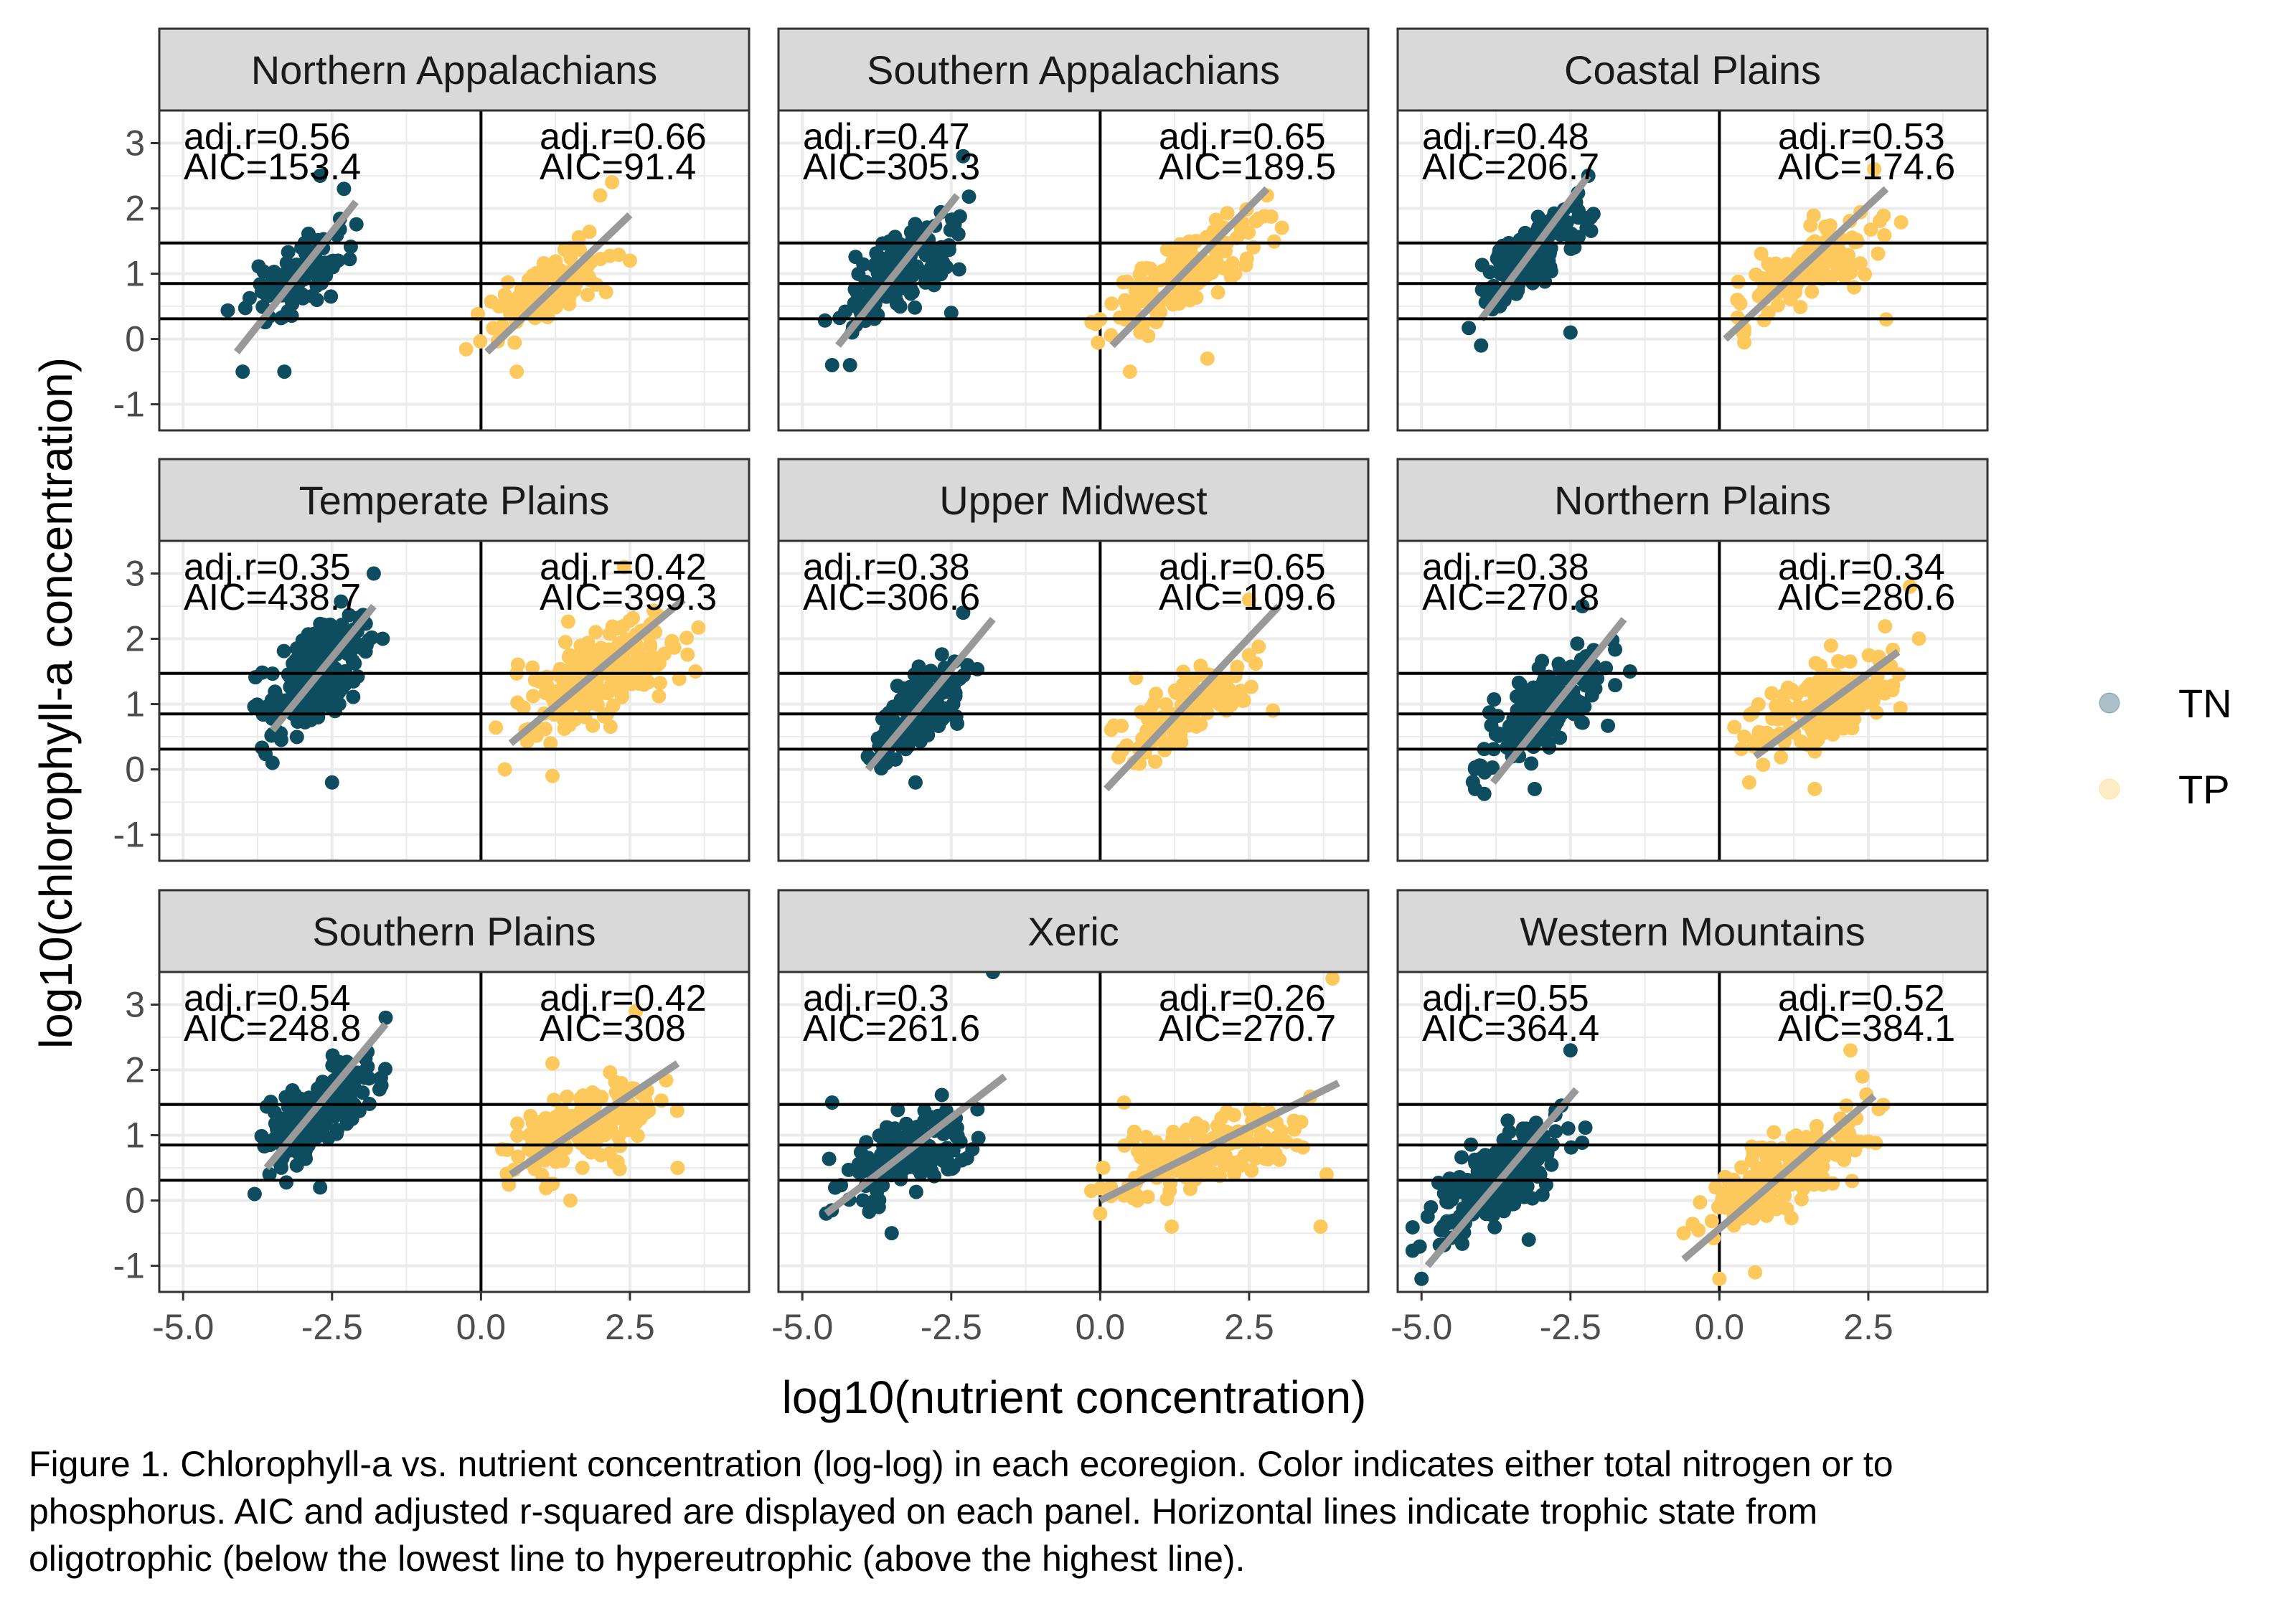 The width and height of the screenshot is (2296, 1614). Describe the element at coordinates (1861, 567) in the screenshot. I see `tp-adj-r-label: adj.r=0.34` at that location.